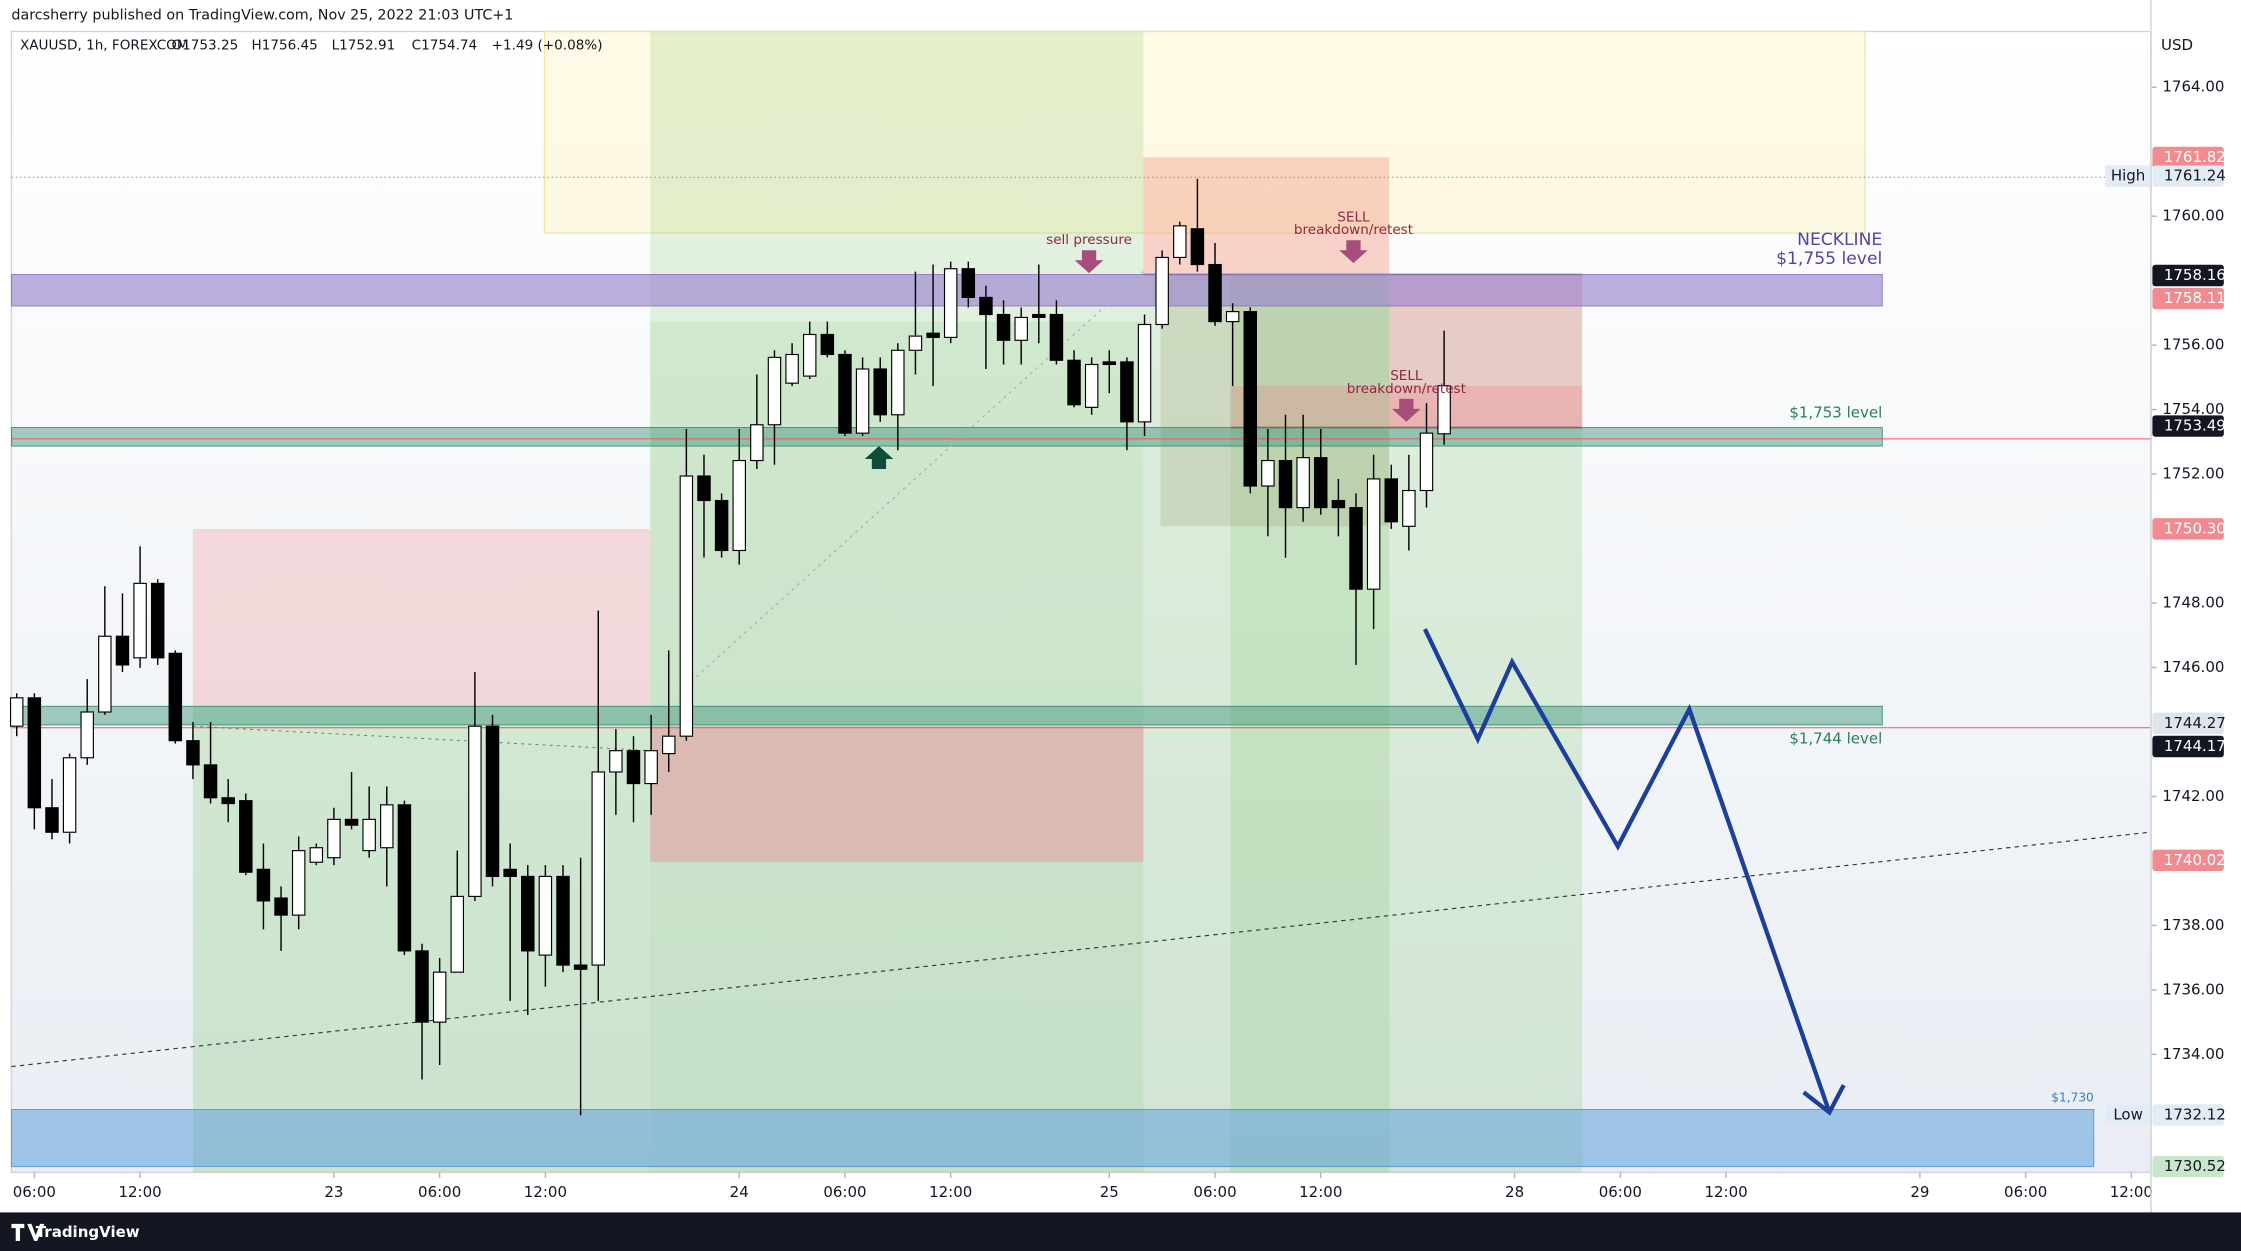  What do you see at coordinates (547, 46) in the screenshot?
I see `ohlc-value: +1.49 (+0.08%)` at bounding box center [547, 46].